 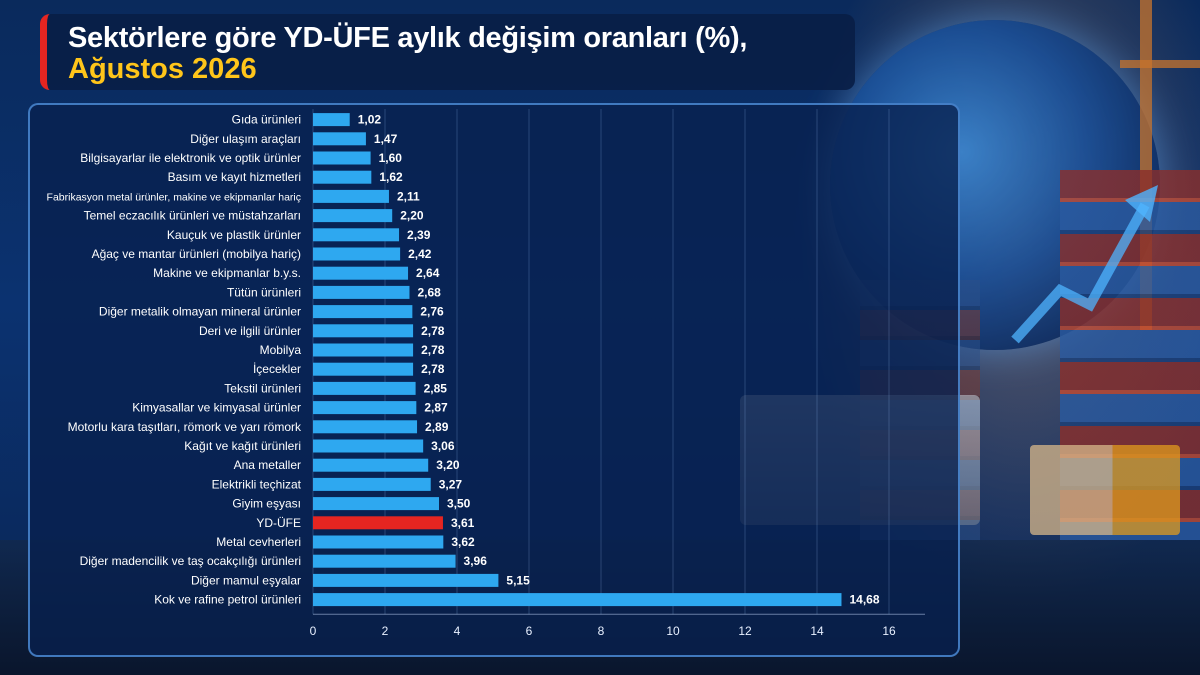 What do you see at coordinates (277, 369) in the screenshot?
I see `category-label: İçecekler` at bounding box center [277, 369].